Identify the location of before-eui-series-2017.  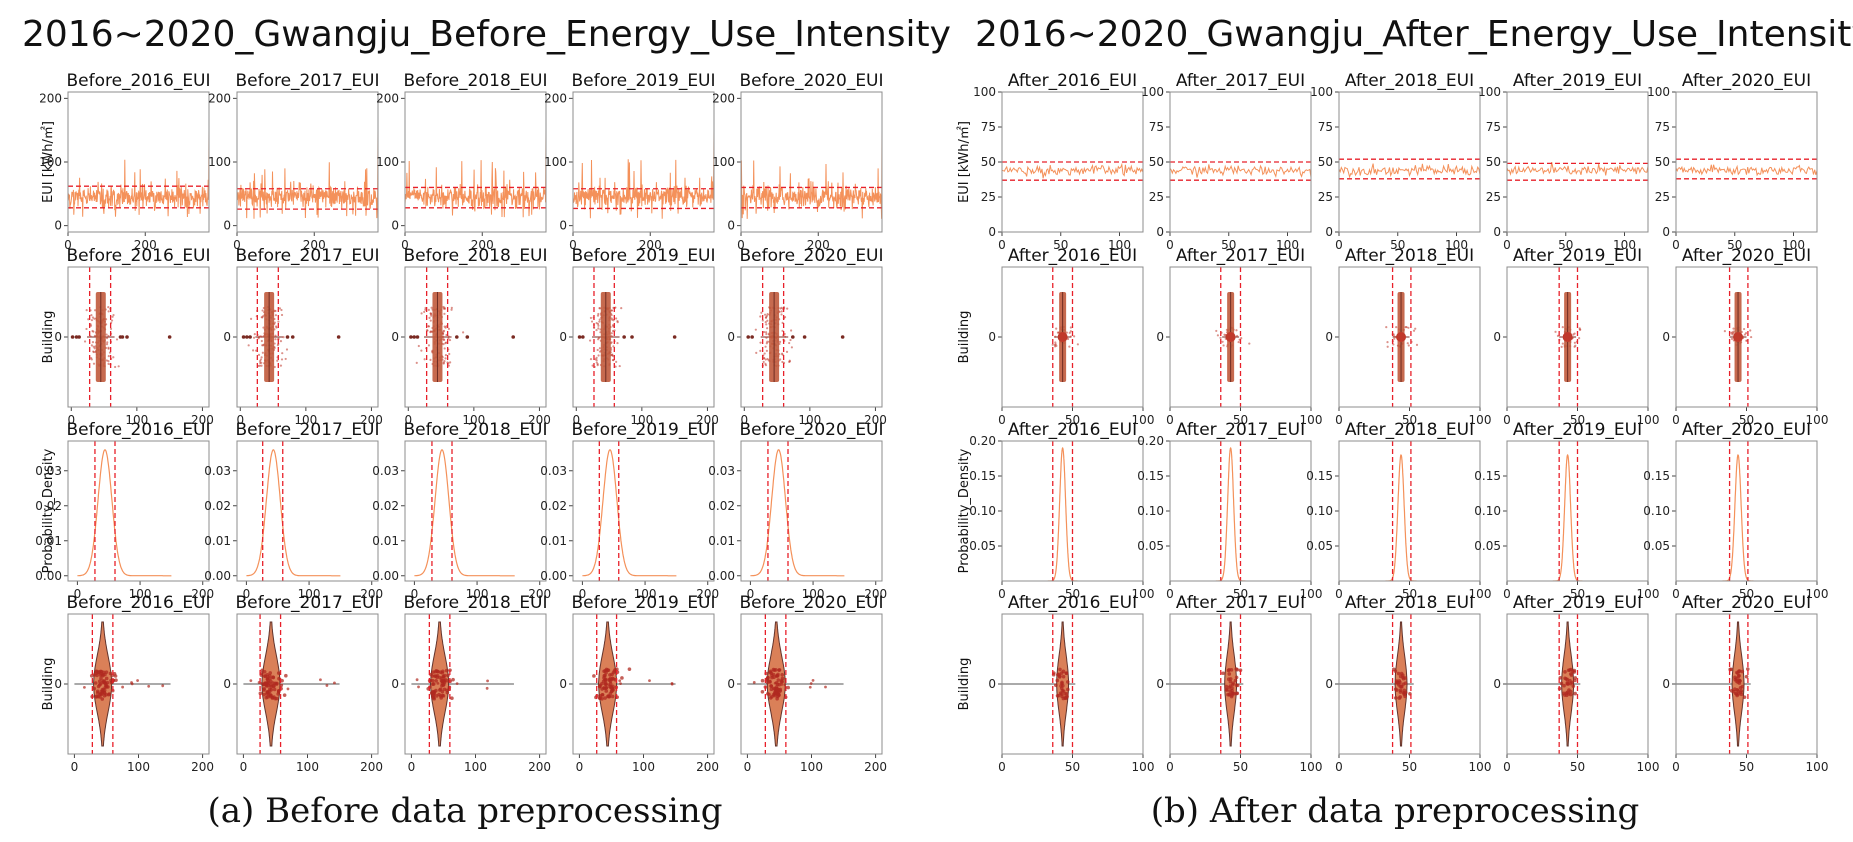
(307, 174).